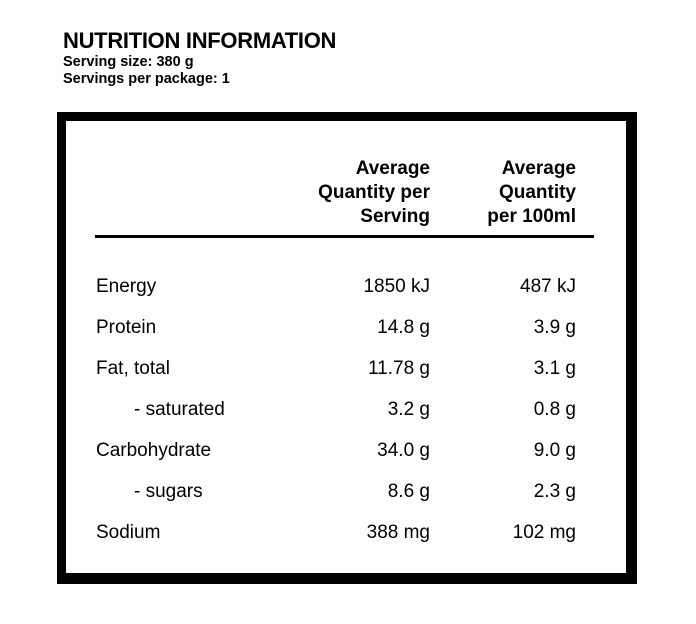 The height and width of the screenshot is (624, 696). Describe the element at coordinates (403, 450) in the screenshot. I see `value-per-serving: 34.0 g` at that location.